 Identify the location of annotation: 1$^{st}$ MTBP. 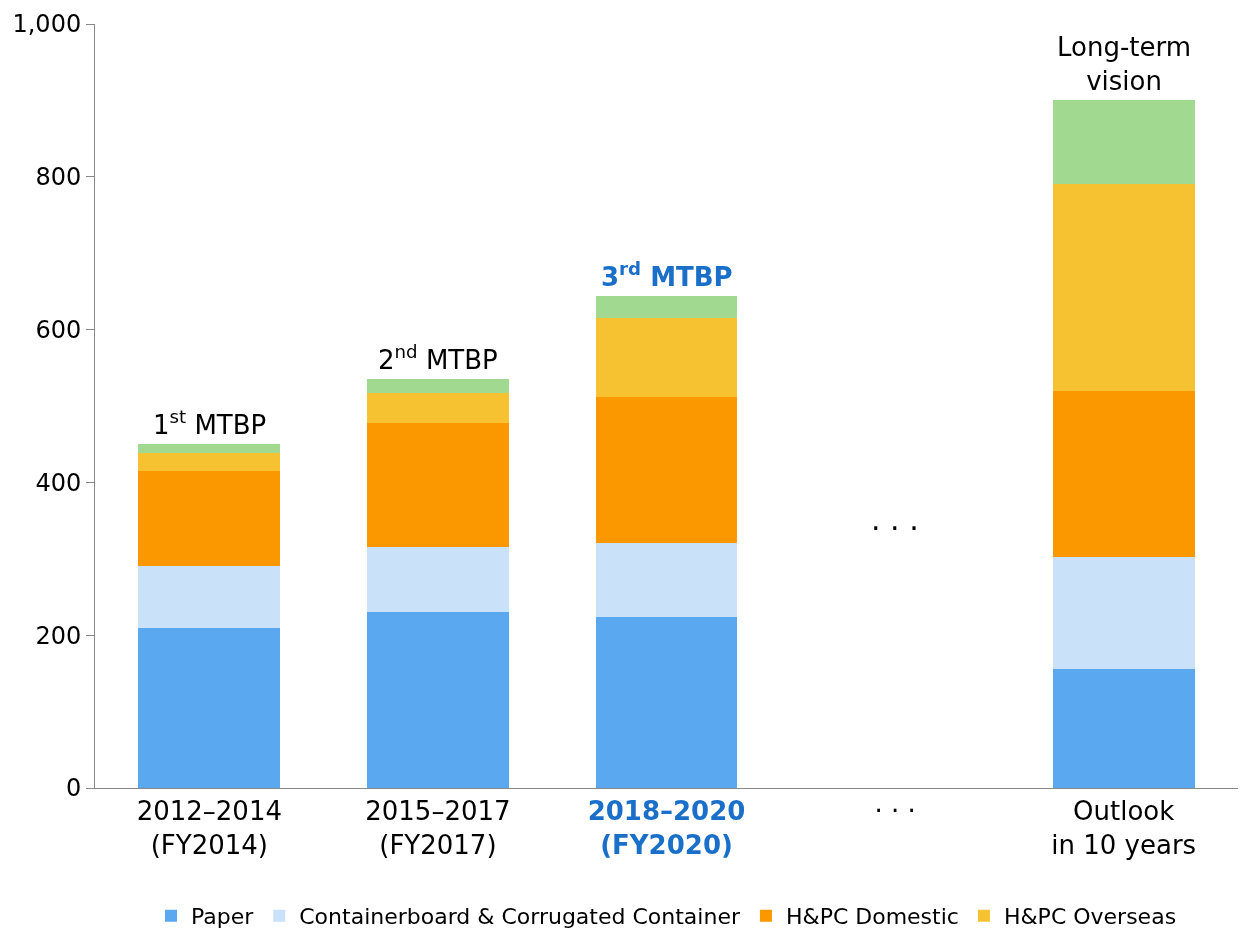
(210, 423).